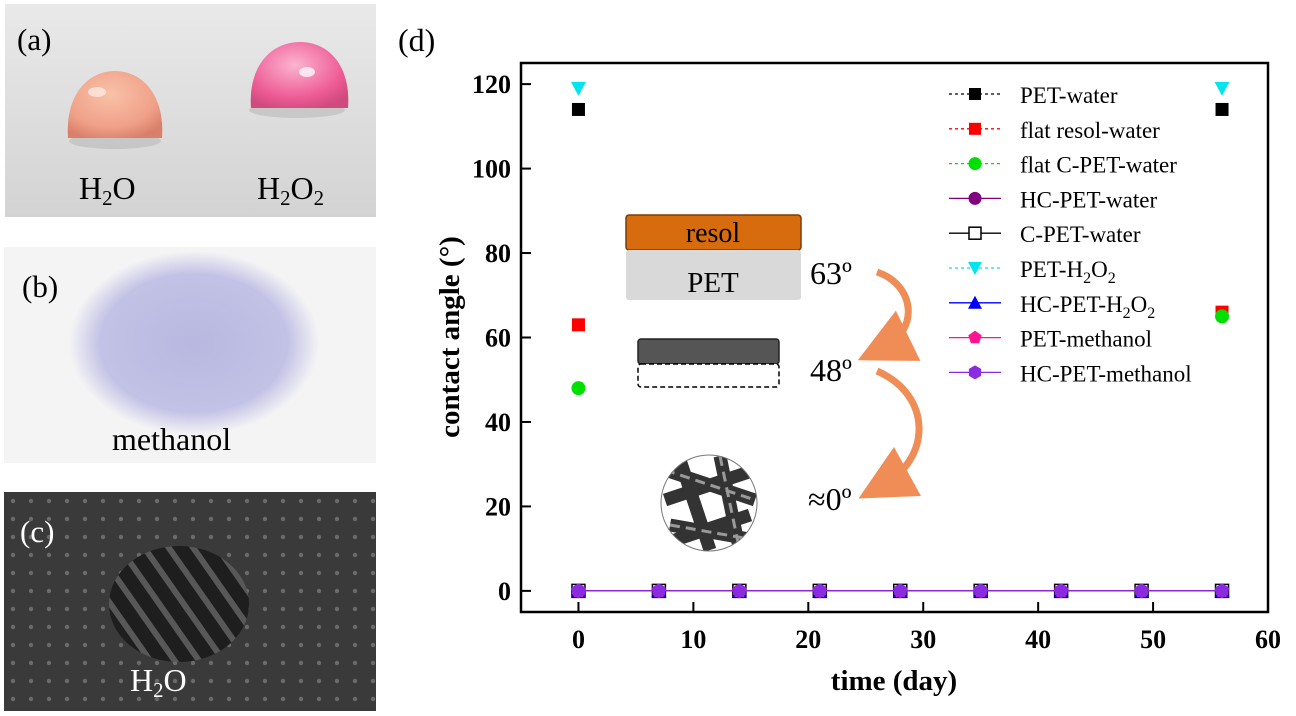 The height and width of the screenshot is (716, 1296). Describe the element at coordinates (1068, 272) in the screenshot. I see `legend-label: PET-H2O2` at that location.